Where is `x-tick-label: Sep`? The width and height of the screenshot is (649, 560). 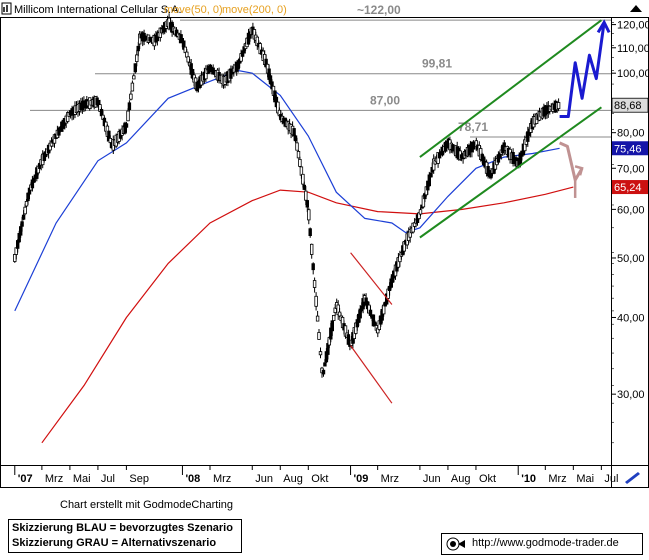
x-tick-label: Sep is located at coordinates (139, 479).